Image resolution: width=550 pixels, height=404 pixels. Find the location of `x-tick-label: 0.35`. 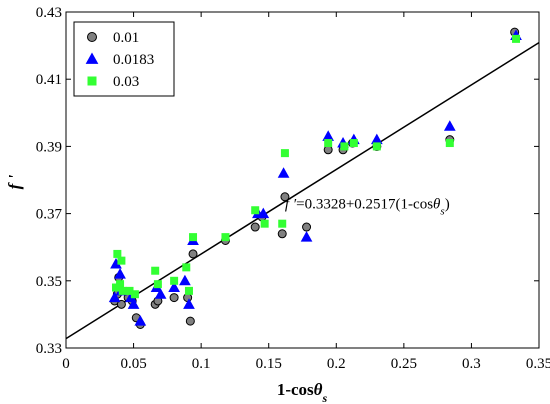

x-tick-label: 0.35 is located at coordinates (538, 364).